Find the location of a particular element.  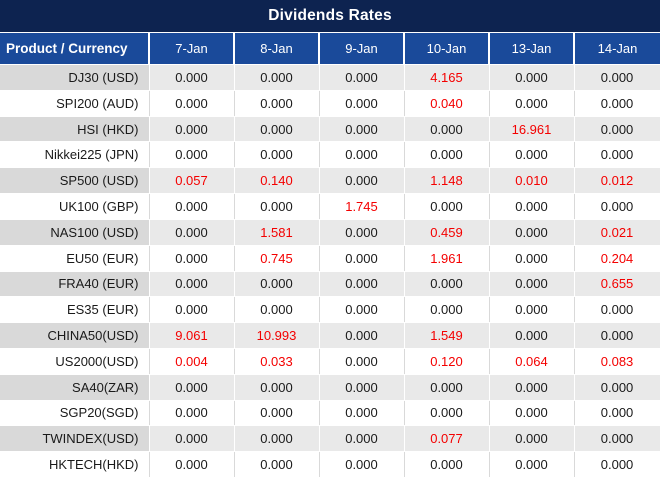

column-header-date: 9-Jan is located at coordinates (361, 48).